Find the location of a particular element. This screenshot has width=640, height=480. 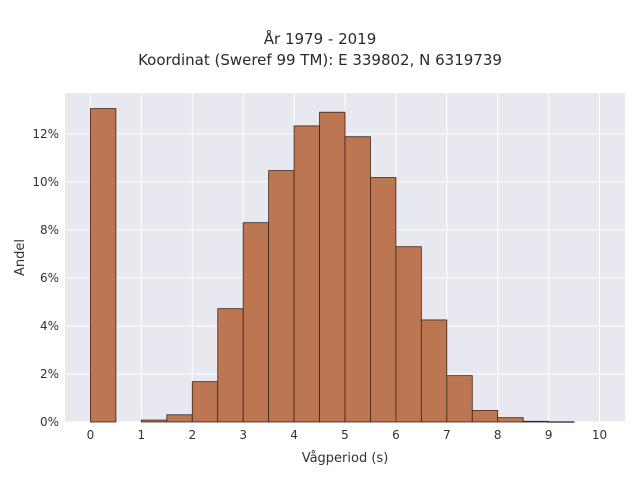

x-tick-label: 1 is located at coordinates (142, 435).